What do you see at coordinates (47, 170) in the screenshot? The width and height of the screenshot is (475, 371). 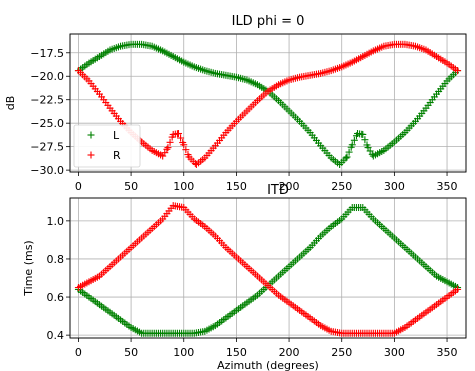 I see `y-tick-label: −30.0` at bounding box center [47, 170].